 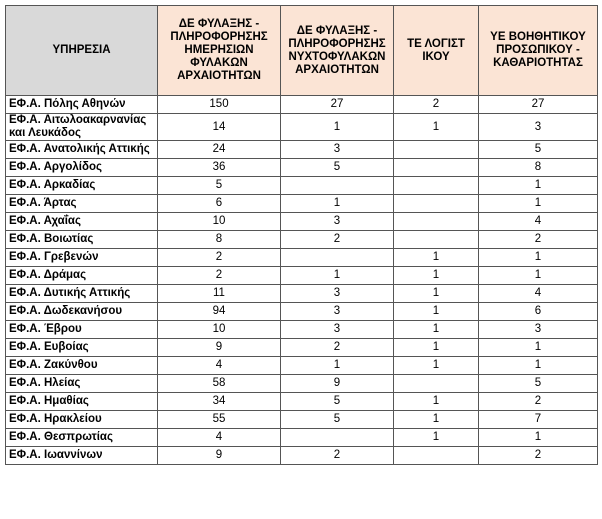 What do you see at coordinates (219, 311) in the screenshot?
I see `staff-count: 94` at bounding box center [219, 311].